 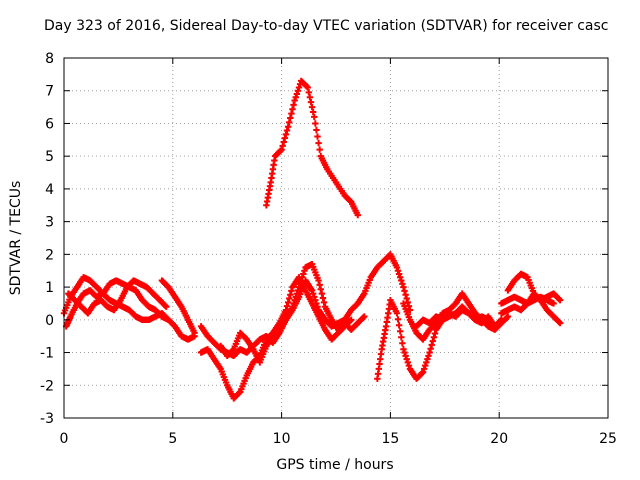 What do you see at coordinates (64, 439) in the screenshot?
I see `x-tick-label: 0` at bounding box center [64, 439].